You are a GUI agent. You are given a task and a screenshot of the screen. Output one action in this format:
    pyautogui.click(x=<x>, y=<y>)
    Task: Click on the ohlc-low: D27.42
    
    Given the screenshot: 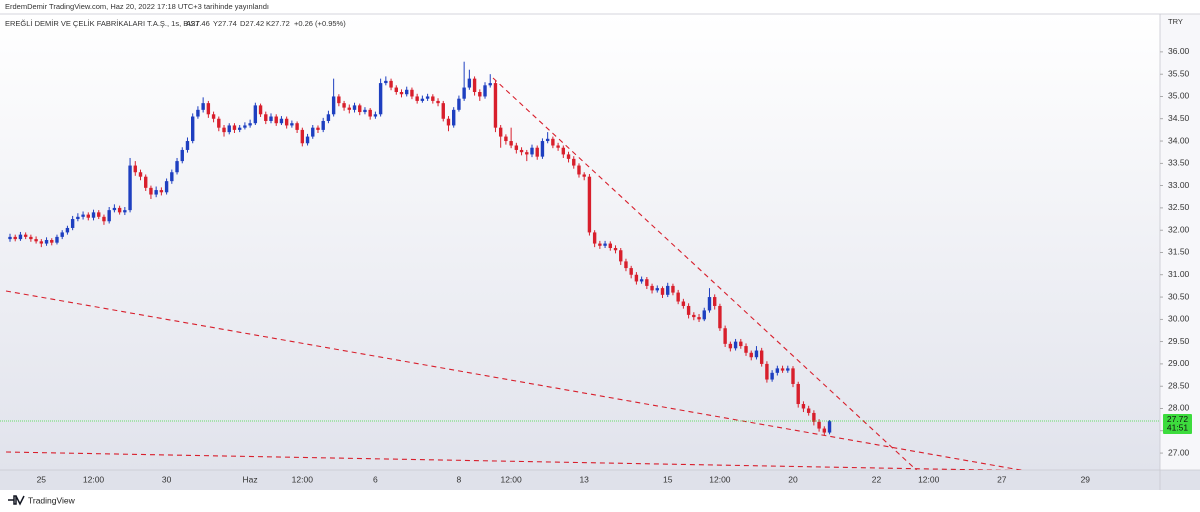 What is the action you would take?
    pyautogui.click(x=252, y=23)
    